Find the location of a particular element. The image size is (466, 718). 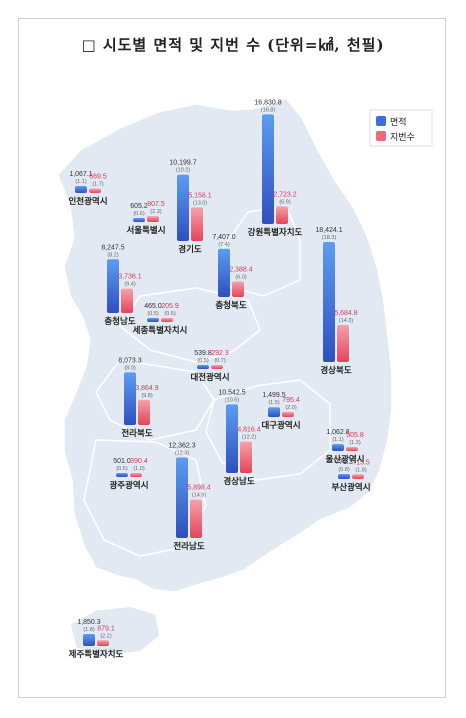

region-name-label: 충청남도 is located at coordinates (119, 321).